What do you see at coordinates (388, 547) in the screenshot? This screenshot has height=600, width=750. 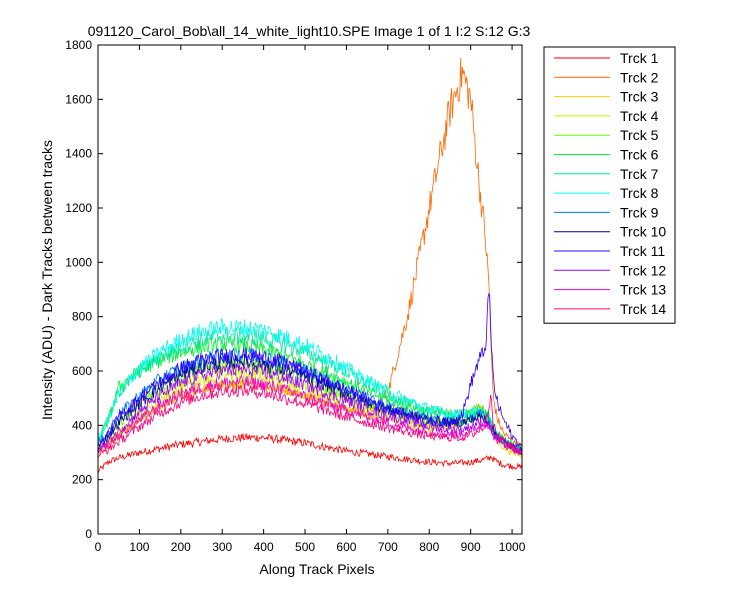 I see `x-tick-label: 700` at bounding box center [388, 547].